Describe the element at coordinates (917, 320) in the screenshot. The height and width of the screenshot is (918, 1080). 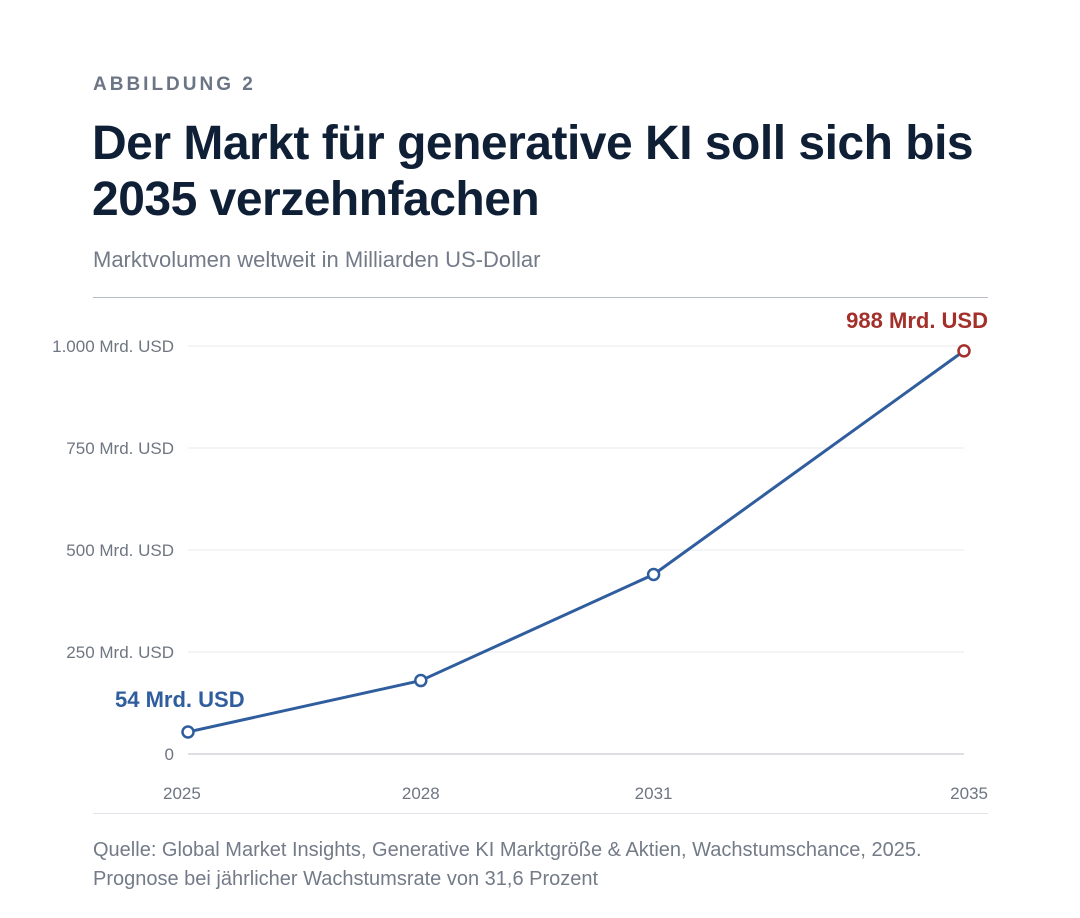
I see `end-value-callout: 988 Mrd. USD` at that location.